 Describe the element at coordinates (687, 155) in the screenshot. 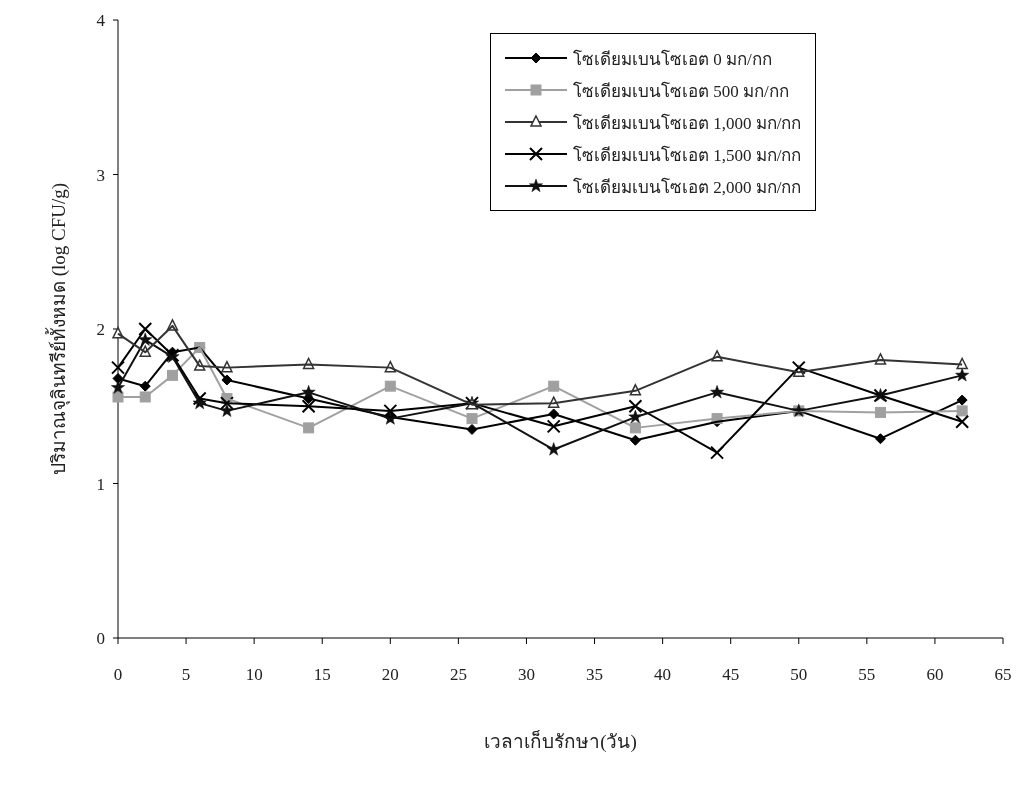

I see `legend-label: โซเดียมเบนโซเอต 1,500 มก/กก` at that location.